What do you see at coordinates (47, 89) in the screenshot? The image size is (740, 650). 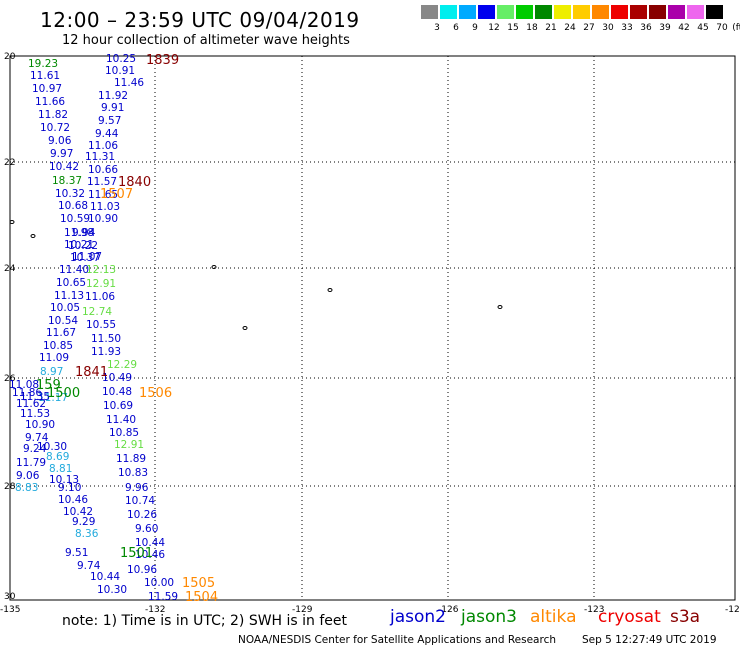 I see `wave-height-value: 10.97` at bounding box center [47, 89].